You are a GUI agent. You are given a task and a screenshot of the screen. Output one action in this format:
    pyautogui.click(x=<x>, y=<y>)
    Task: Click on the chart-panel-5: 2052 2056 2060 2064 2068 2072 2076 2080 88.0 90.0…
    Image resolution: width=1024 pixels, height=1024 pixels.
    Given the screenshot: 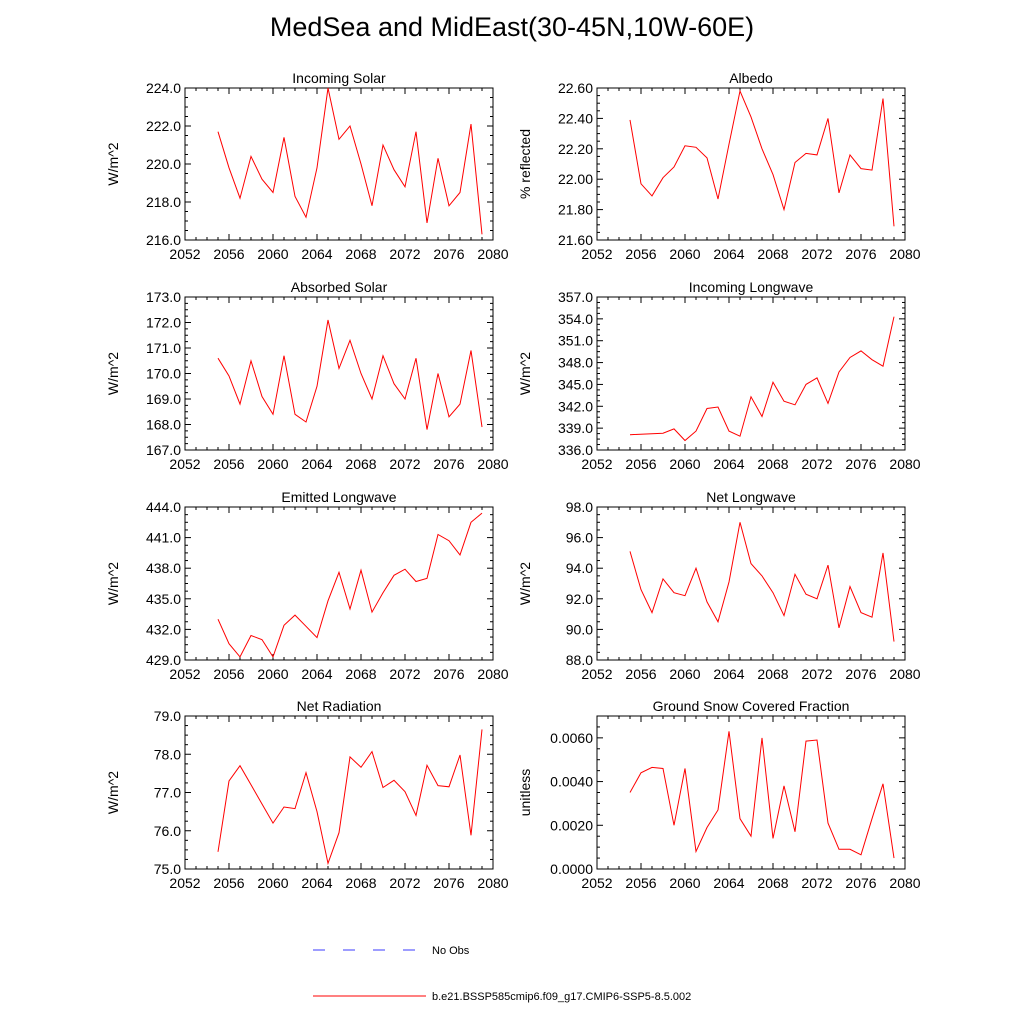 What is the action you would take?
    pyautogui.click(x=719, y=585)
    